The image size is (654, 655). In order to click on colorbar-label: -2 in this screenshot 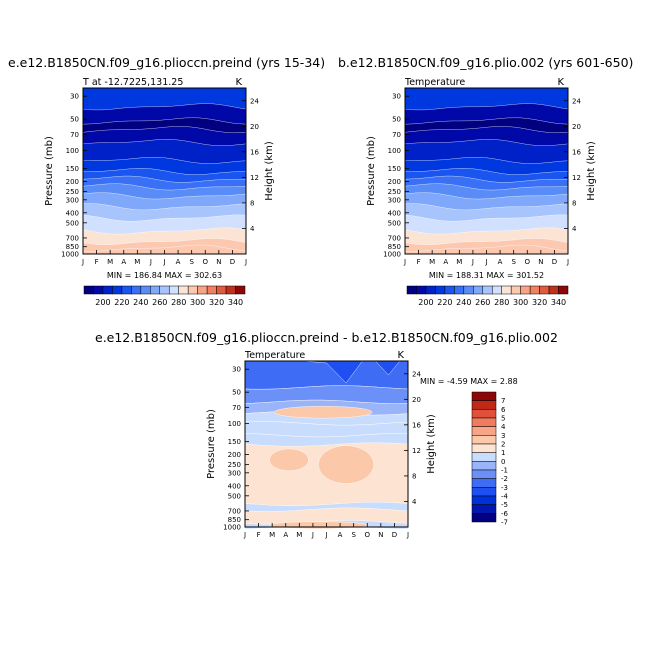, I will do `click(504, 479)`.